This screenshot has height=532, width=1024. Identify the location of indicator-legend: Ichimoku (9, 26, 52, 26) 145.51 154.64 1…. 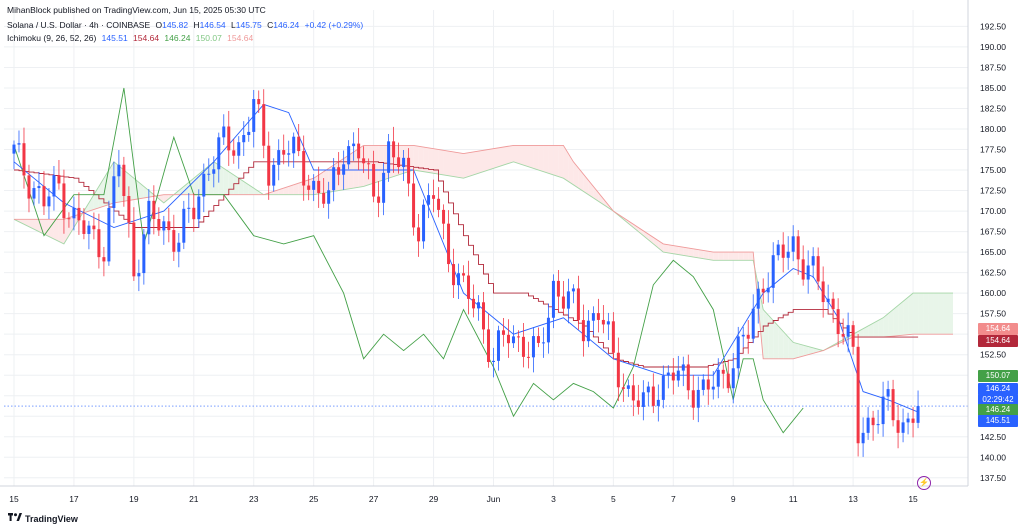
(131, 38).